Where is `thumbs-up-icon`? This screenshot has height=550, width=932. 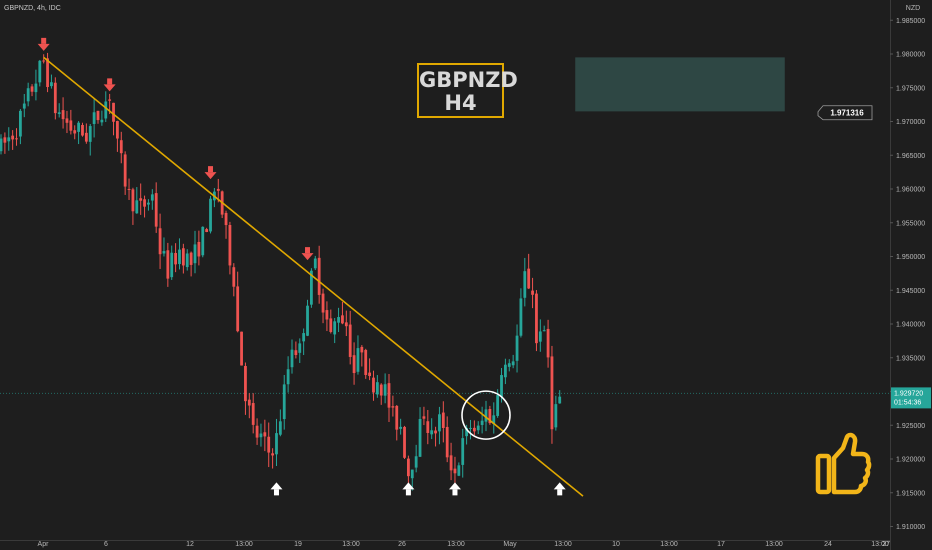 thumbs-up-icon is located at coordinates (843, 463).